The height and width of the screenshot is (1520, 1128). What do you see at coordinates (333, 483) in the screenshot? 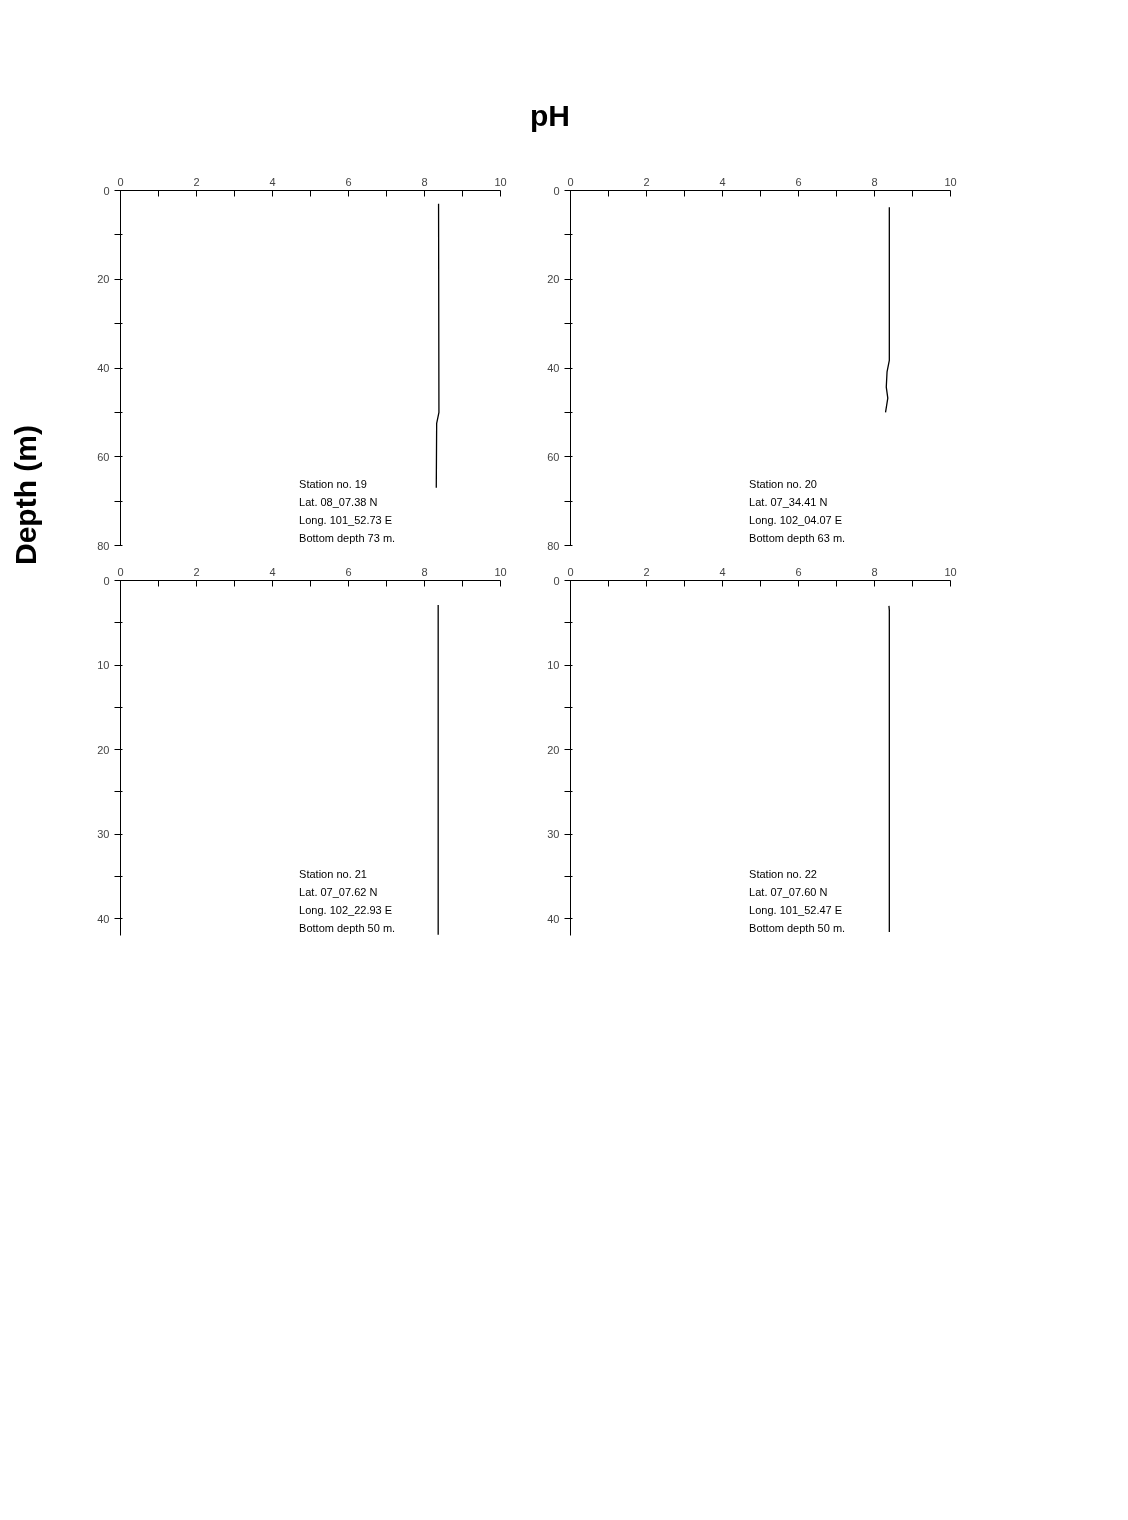
I see `annotation: Station no. 19` at bounding box center [333, 483].